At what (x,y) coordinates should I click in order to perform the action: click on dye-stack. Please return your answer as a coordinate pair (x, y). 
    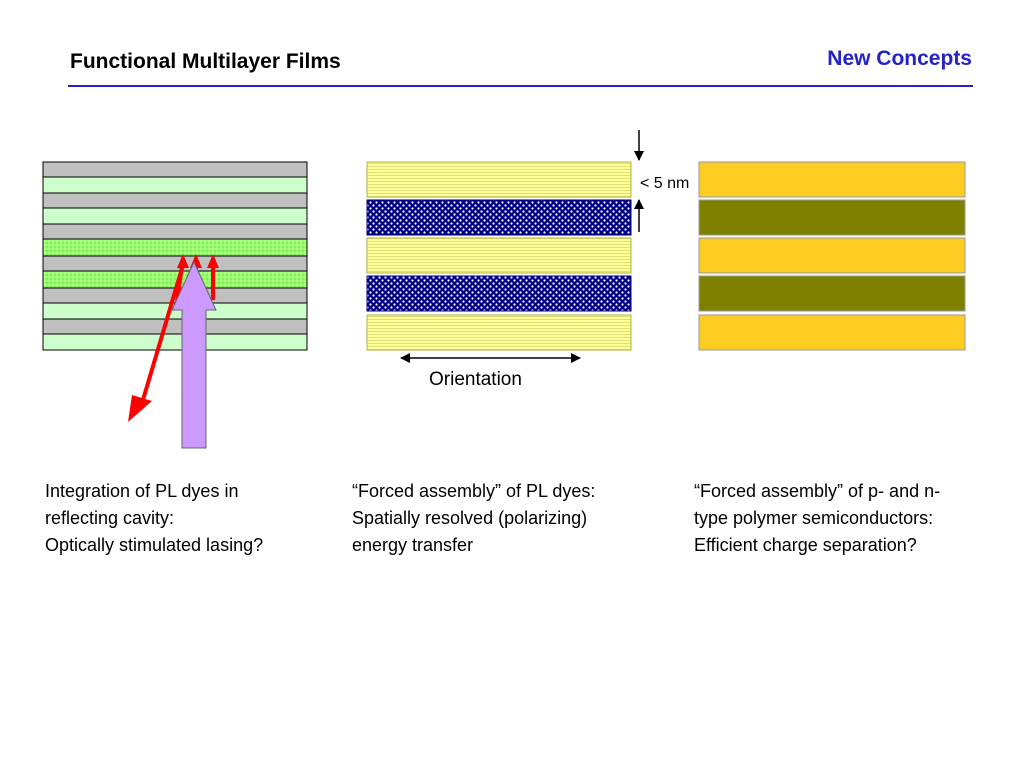
    Looking at the image, I should click on (499, 256).